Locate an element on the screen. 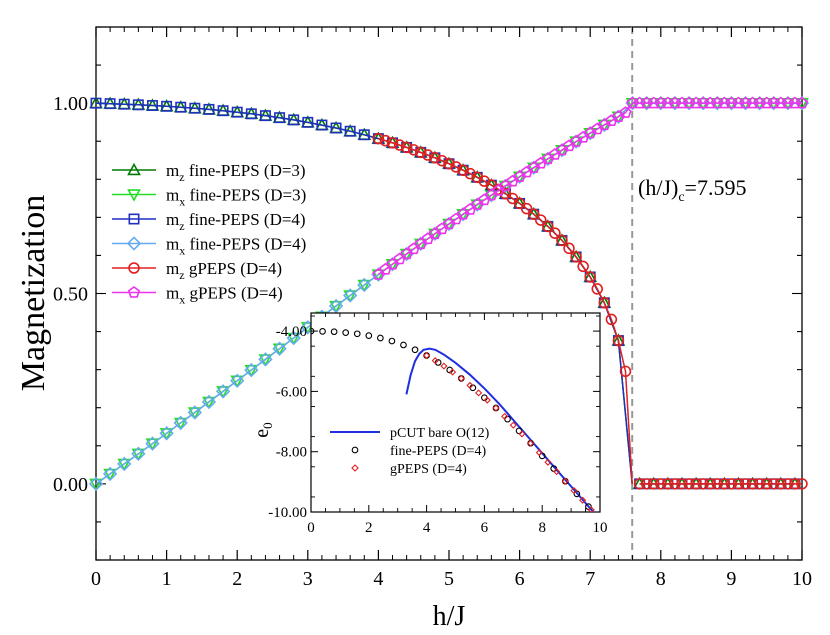 The image size is (830, 635). x-tick-label: 5 is located at coordinates (449, 579).